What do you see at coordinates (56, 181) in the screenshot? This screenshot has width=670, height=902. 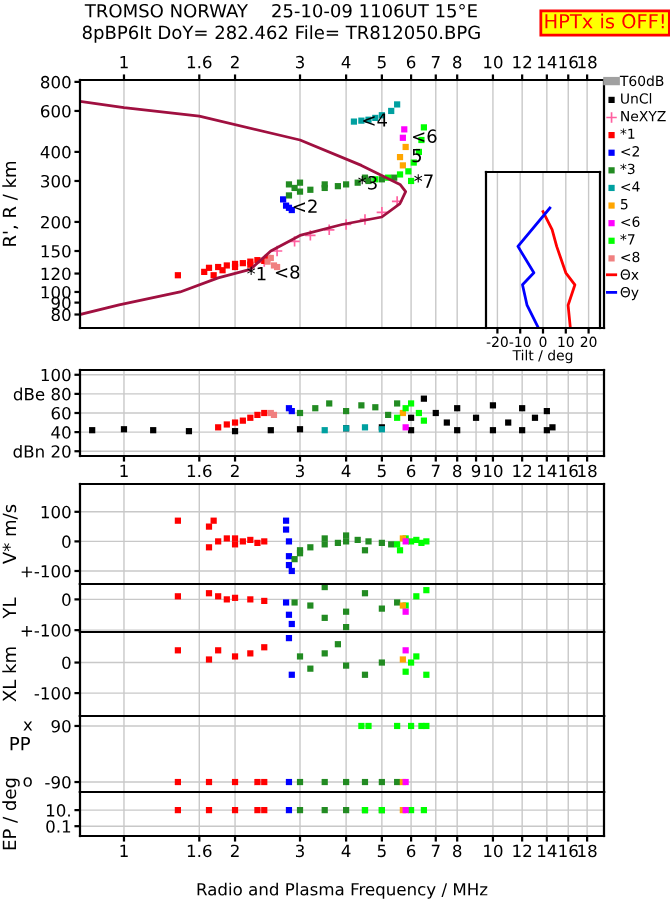 I see `y-tick-label: 300` at bounding box center [56, 181].